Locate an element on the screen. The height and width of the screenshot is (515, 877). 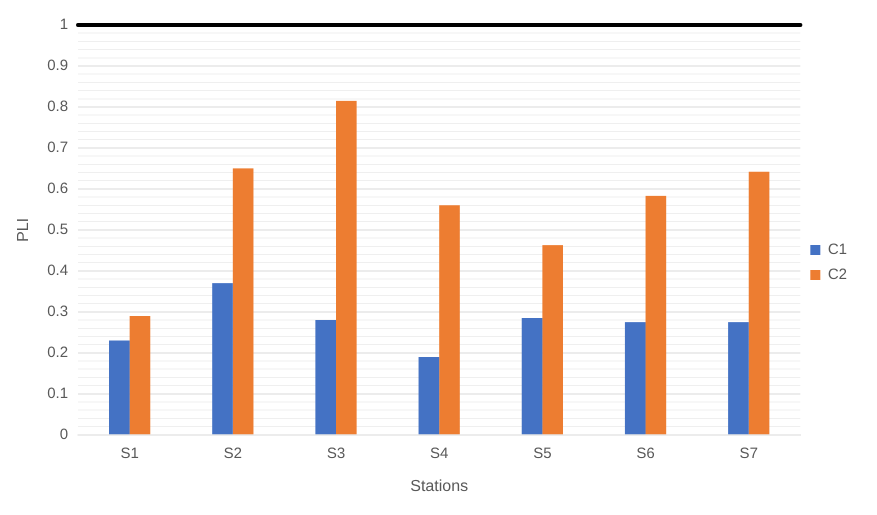
y-tick-label: 0.8 is located at coordinates (57, 107).